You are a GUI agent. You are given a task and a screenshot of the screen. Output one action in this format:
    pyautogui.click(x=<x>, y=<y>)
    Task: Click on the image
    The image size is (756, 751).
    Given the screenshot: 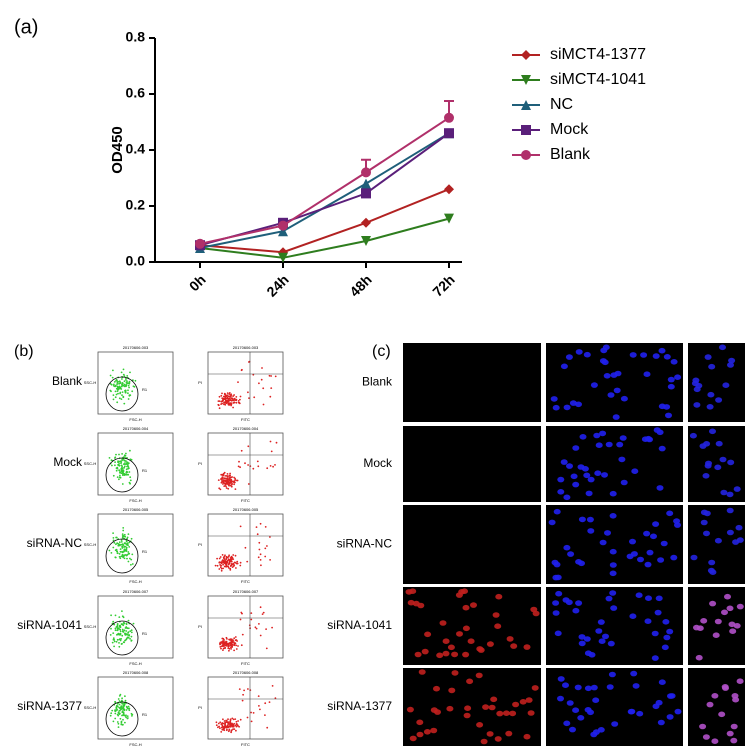 What is the action you would take?
    pyautogui.click(x=472, y=544)
    